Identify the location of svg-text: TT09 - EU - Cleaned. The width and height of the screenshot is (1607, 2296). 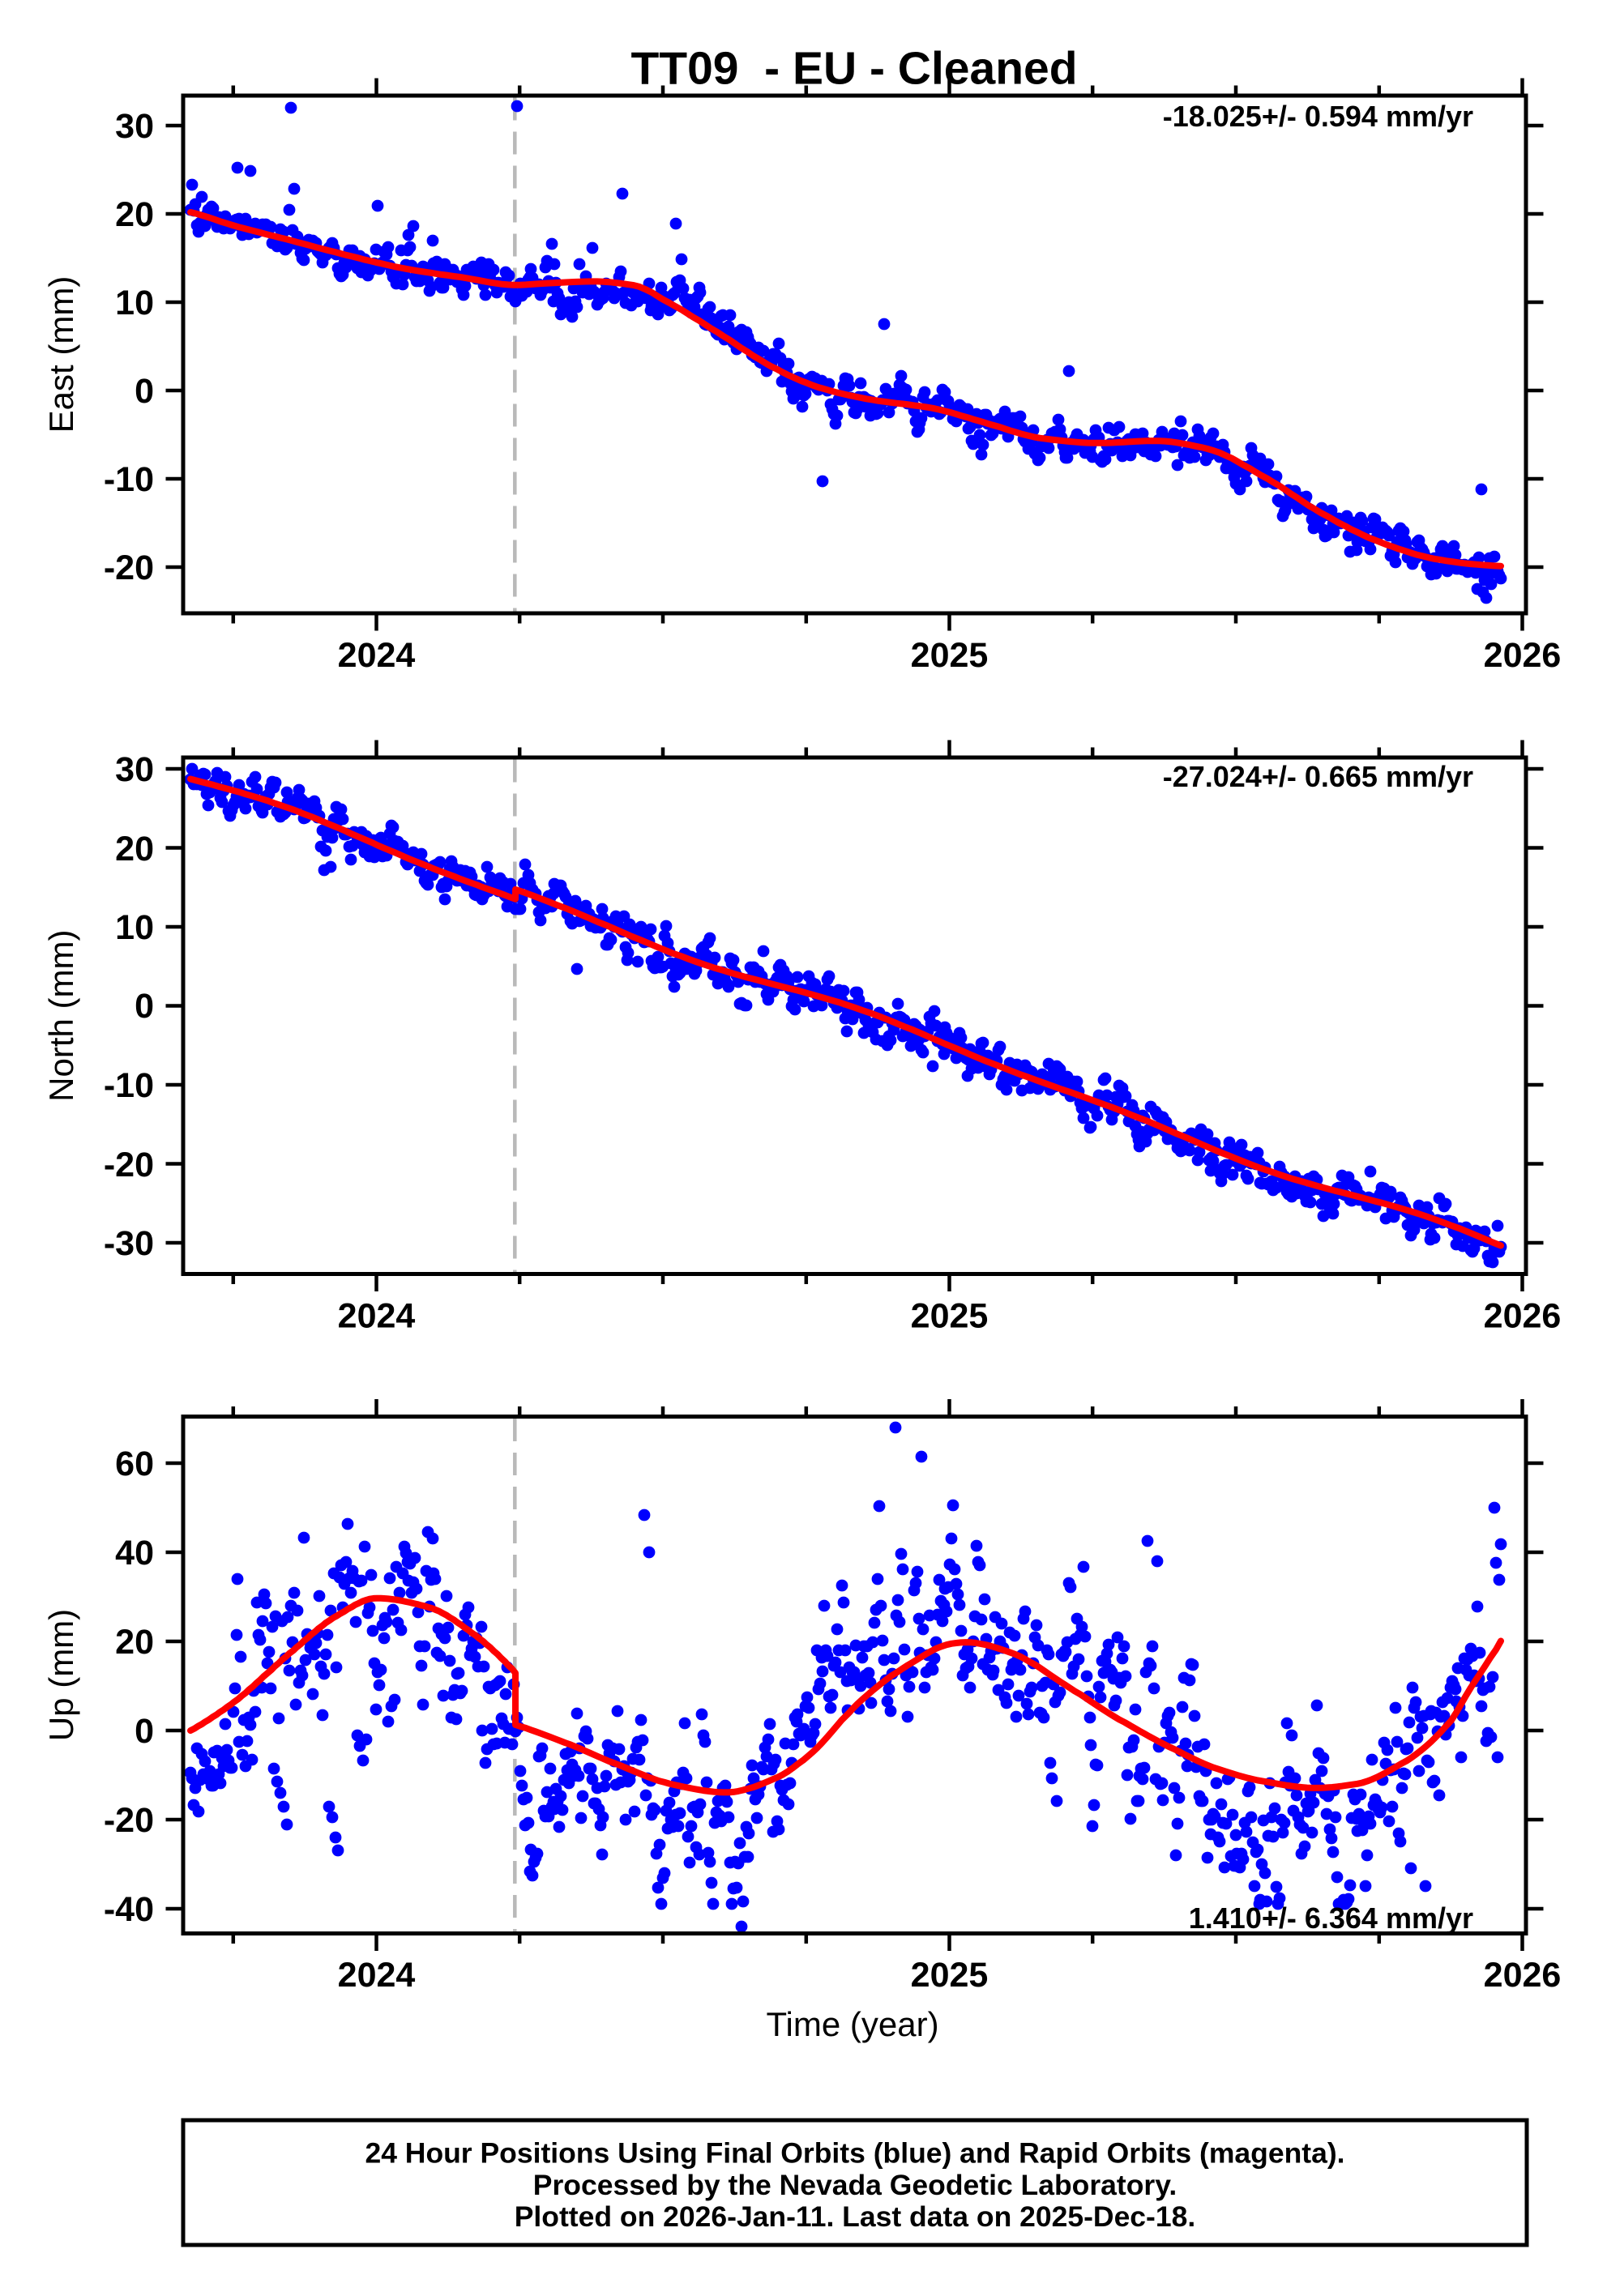
(853, 69).